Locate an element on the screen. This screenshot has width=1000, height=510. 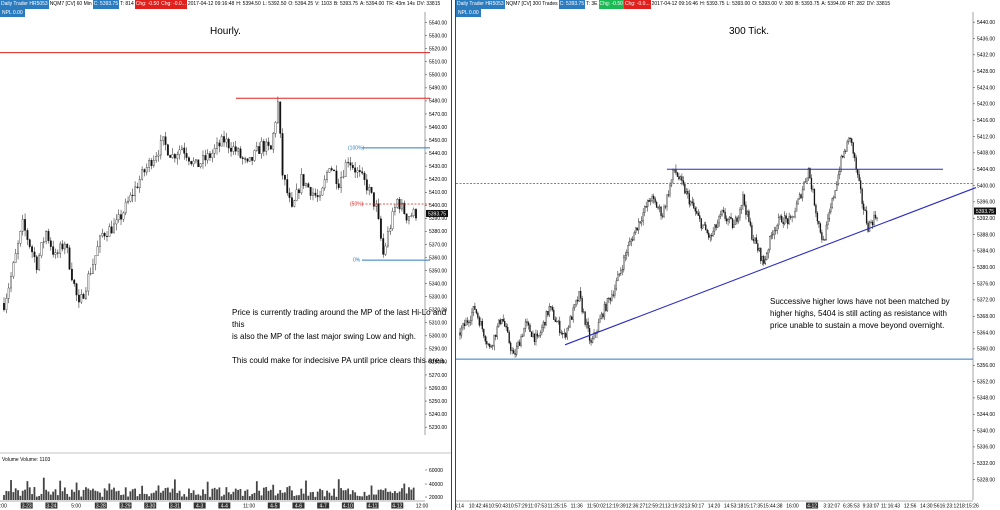
volume-value: V: 1103 is located at coordinates (323, 4).